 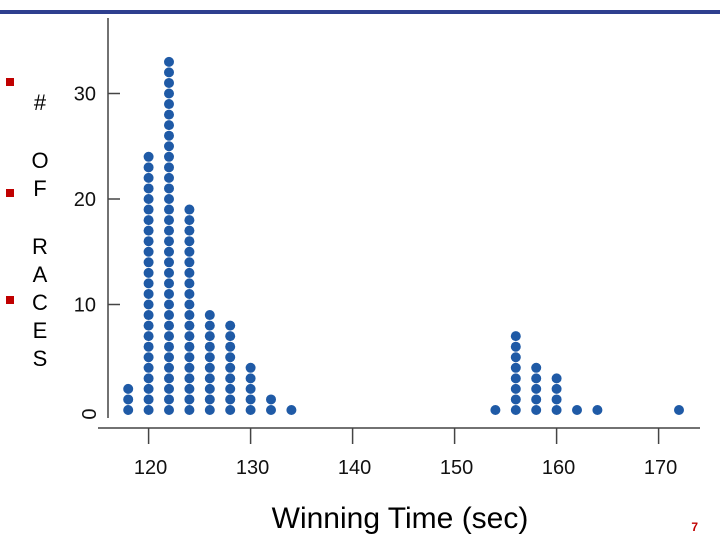 I want to click on y-tick-label: 20, so click(x=85, y=200).